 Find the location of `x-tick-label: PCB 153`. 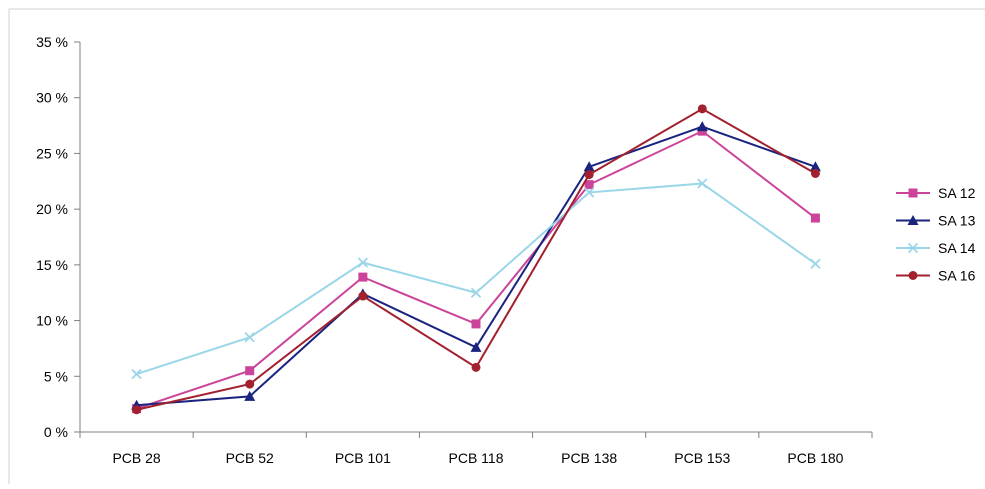

x-tick-label: PCB 153 is located at coordinates (702, 458).